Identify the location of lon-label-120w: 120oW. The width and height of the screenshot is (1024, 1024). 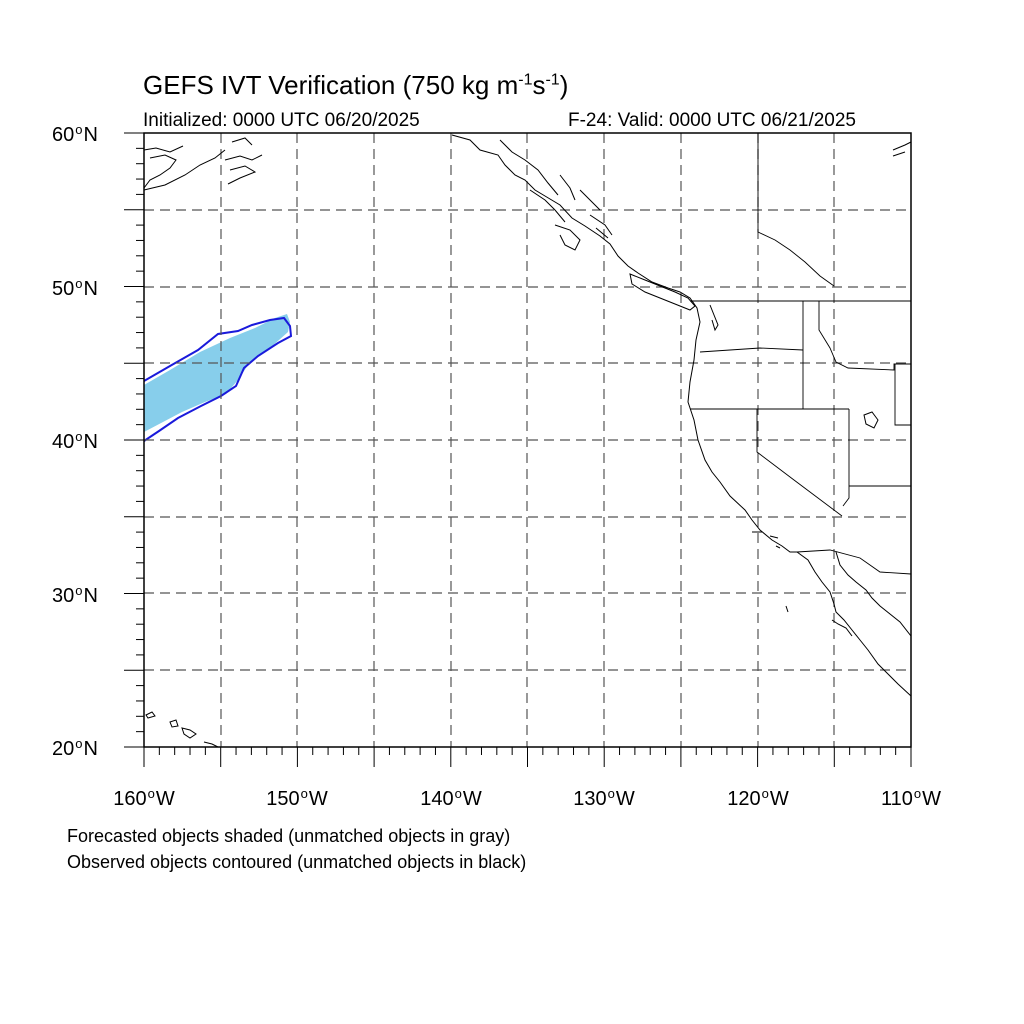
(758, 798).